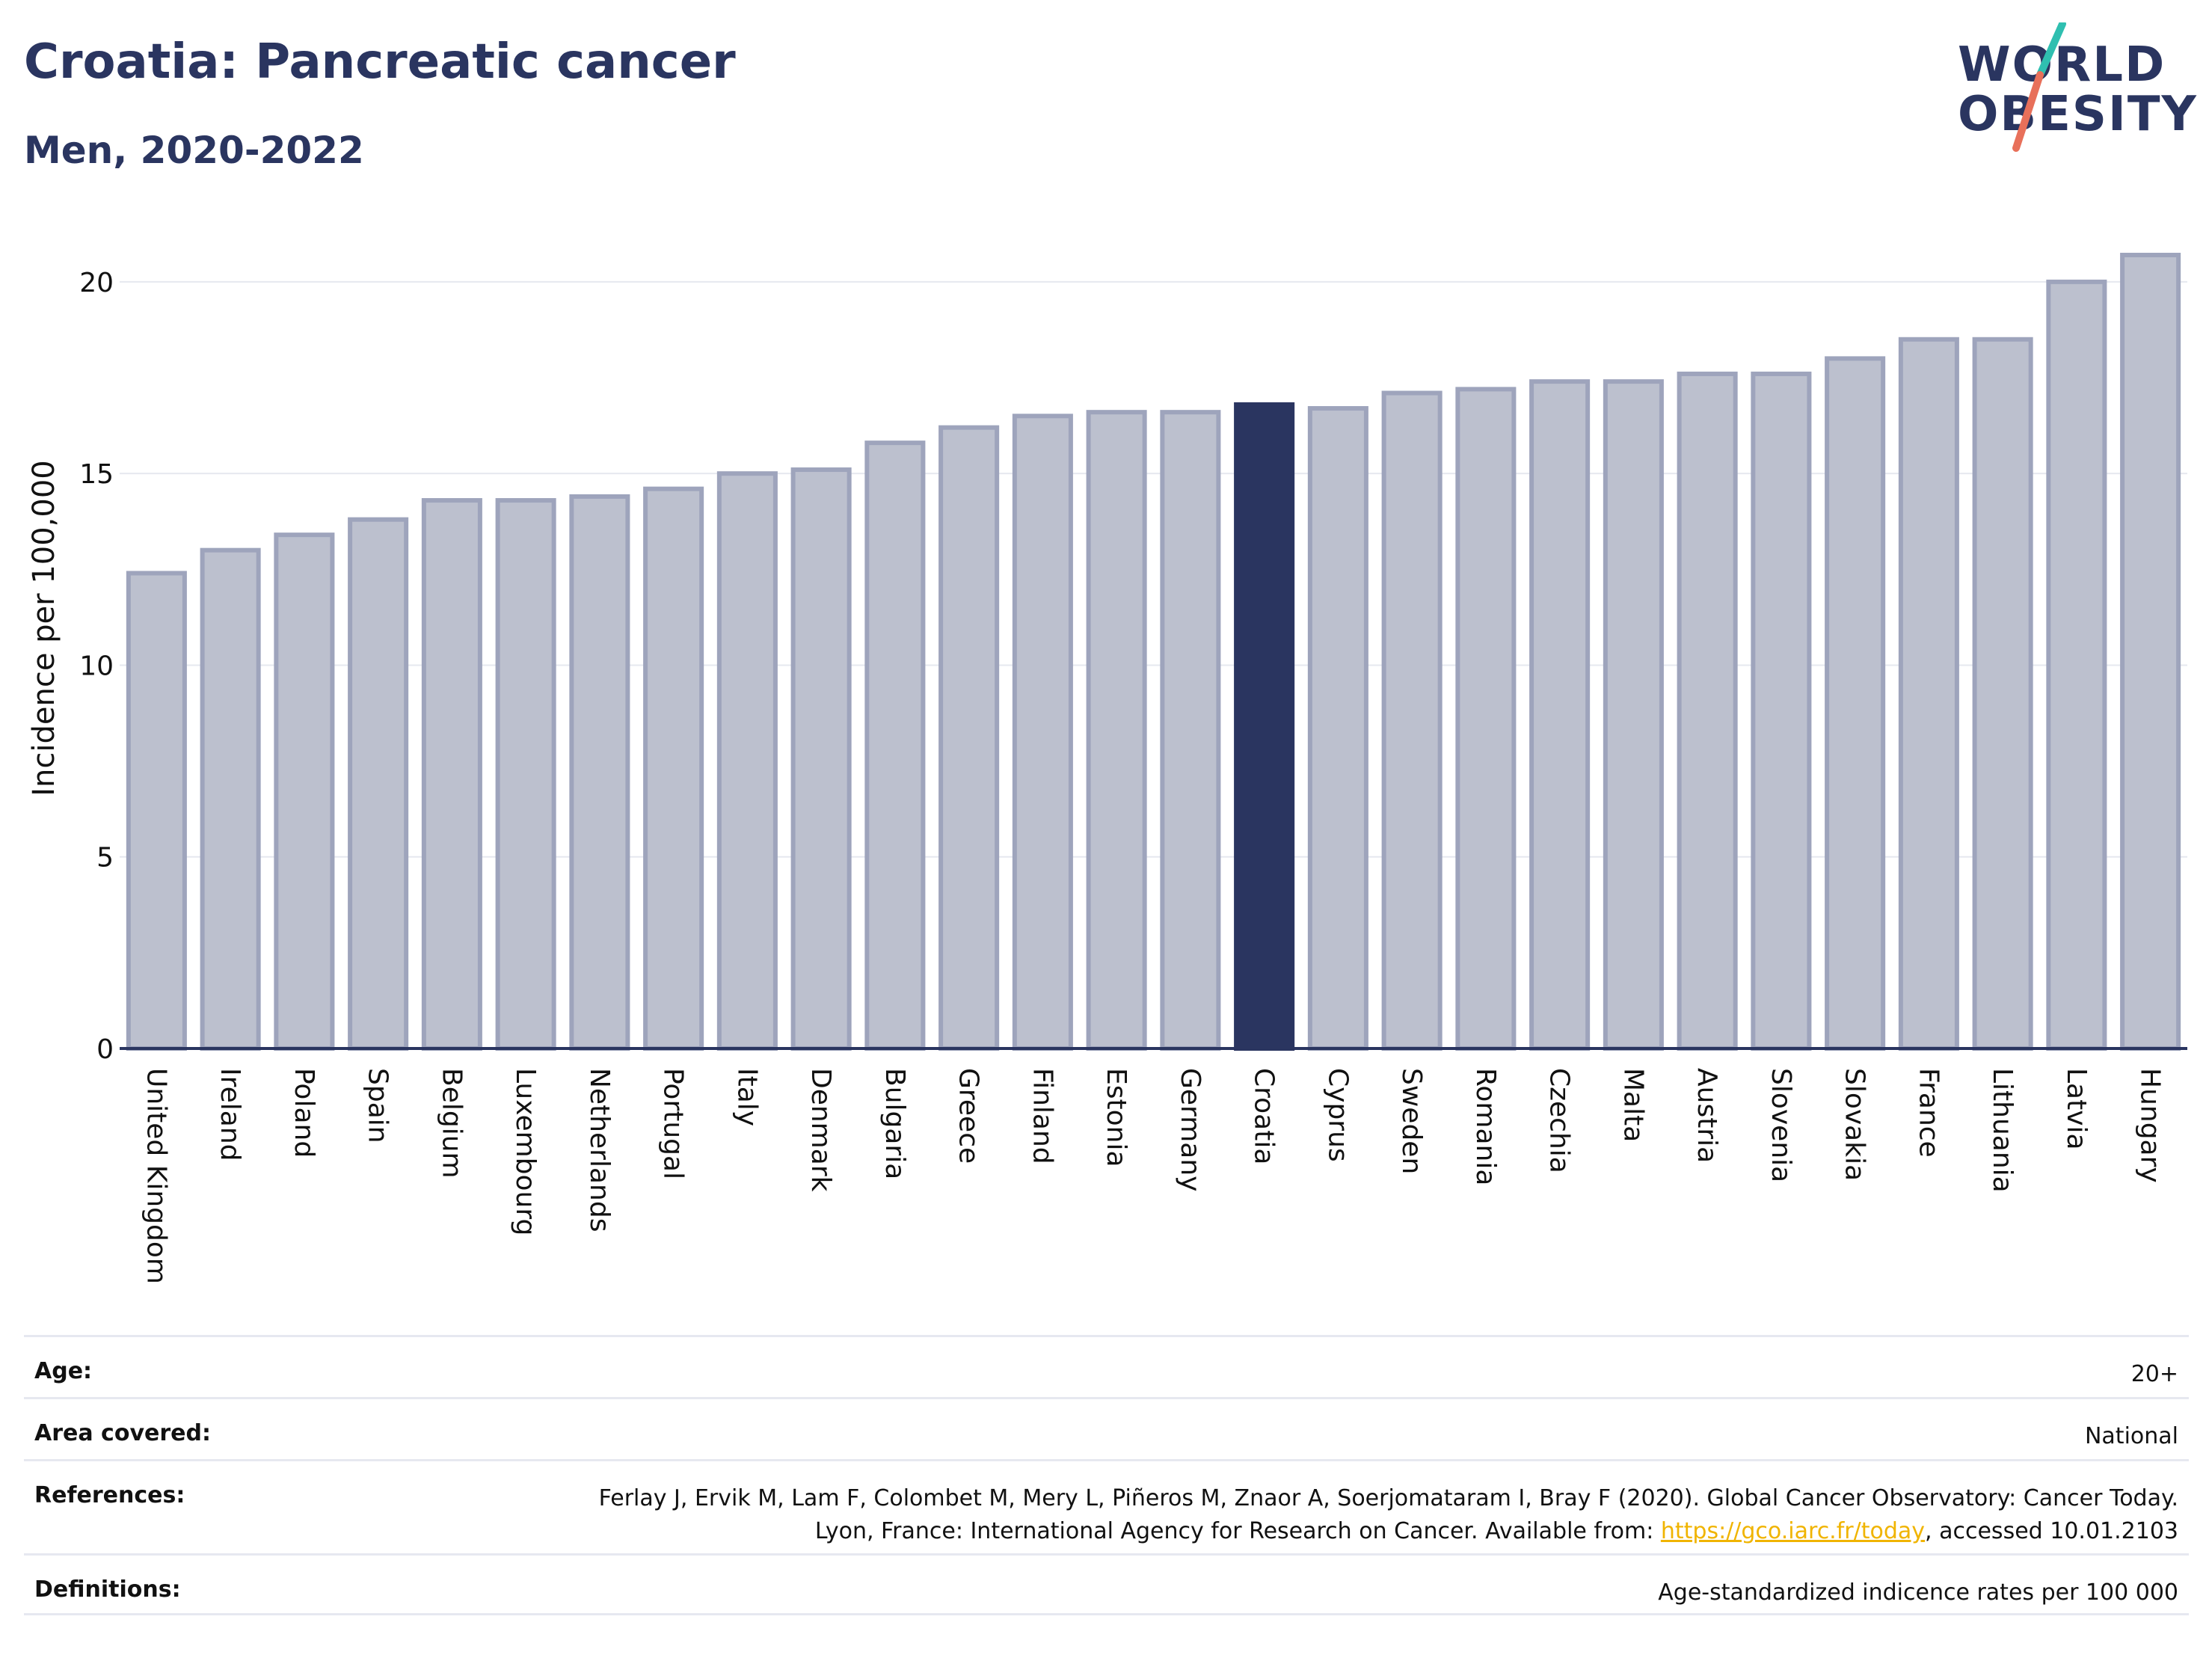 This screenshot has height=1655, width=2212. What do you see at coordinates (107, 1589) in the screenshot?
I see `definitions-label: Definitions:` at bounding box center [107, 1589].